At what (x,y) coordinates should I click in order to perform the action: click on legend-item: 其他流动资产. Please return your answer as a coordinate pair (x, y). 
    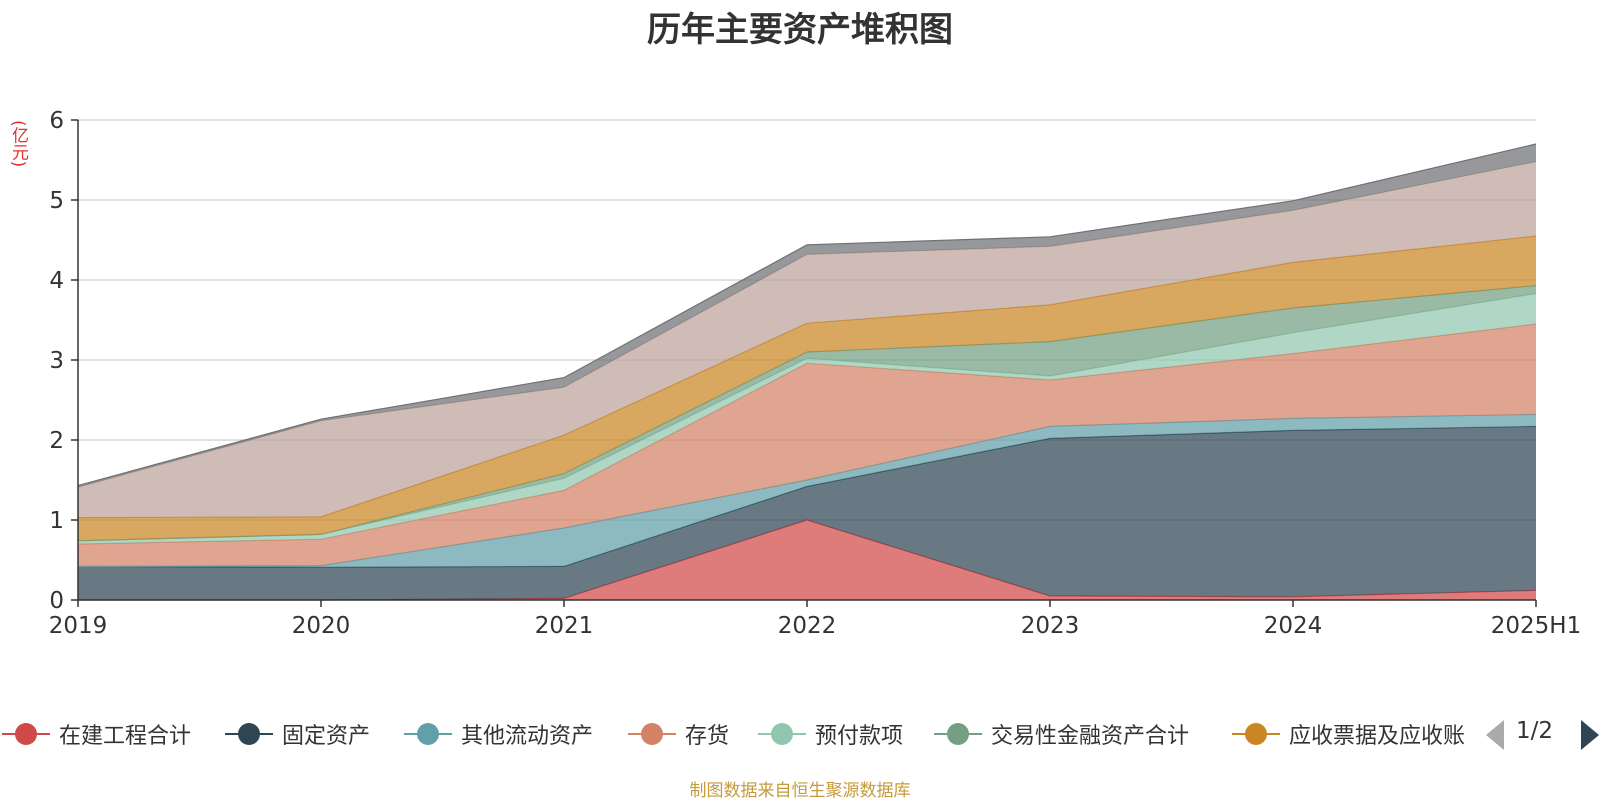
    Looking at the image, I should click on (498, 734).